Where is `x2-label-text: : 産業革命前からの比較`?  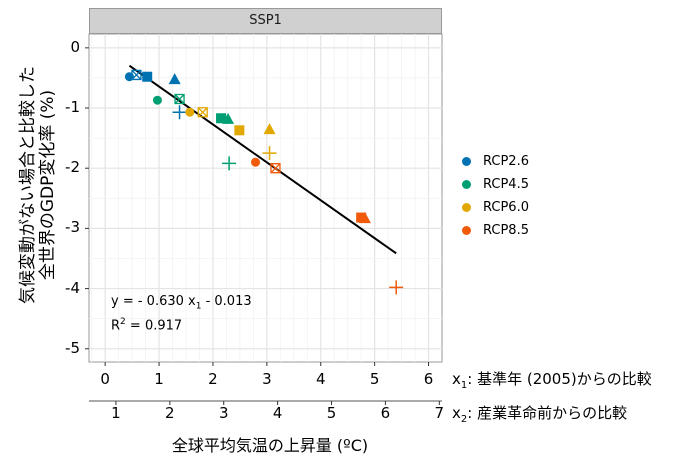 x2-label-text: : 産業革命前からの比較 is located at coordinates (547, 413).